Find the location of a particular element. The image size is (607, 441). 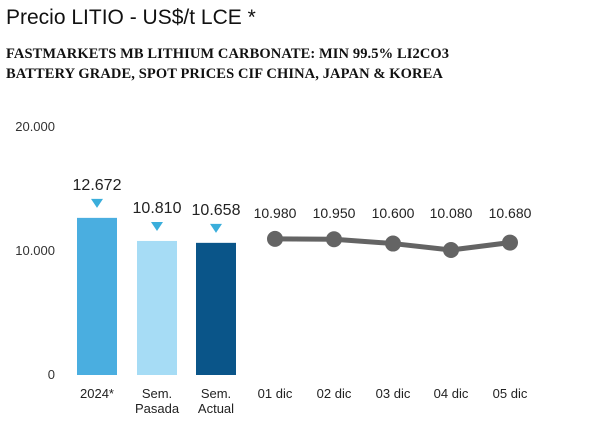

bar-value-label: 10.658 is located at coordinates (216, 210).